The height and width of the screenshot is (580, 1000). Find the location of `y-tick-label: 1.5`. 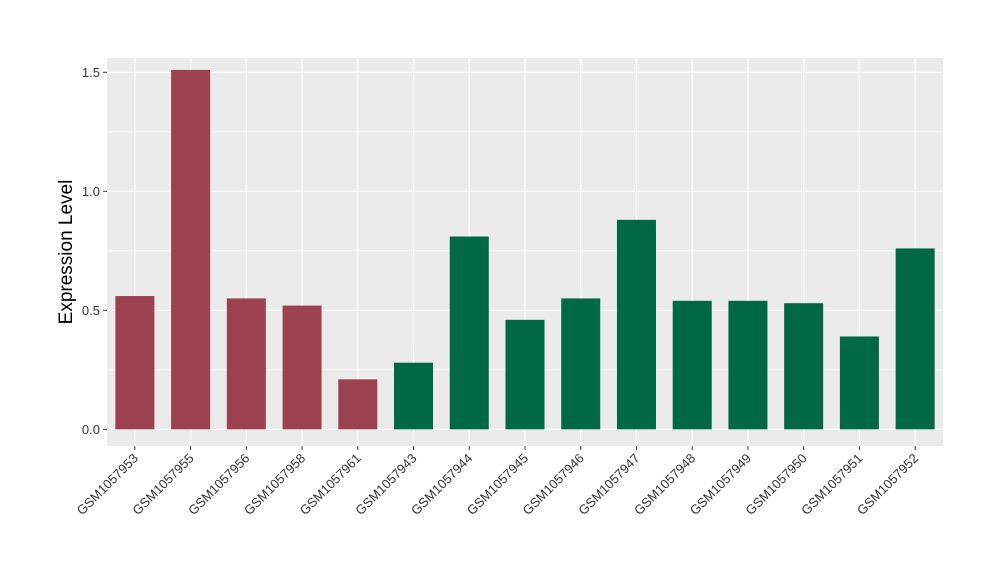

y-tick-label: 1.5 is located at coordinates (91, 72).